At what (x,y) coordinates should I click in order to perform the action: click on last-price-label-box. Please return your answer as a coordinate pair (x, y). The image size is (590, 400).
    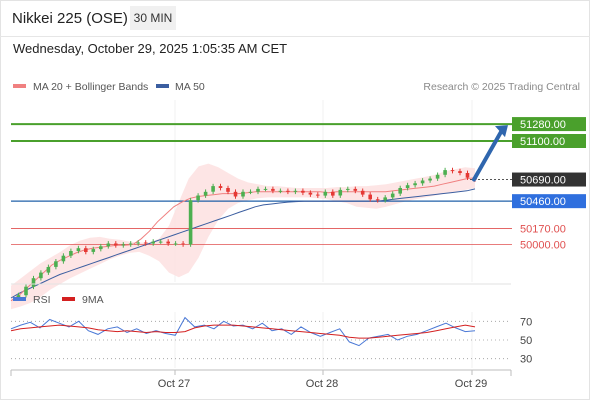
    Looking at the image, I should click on (549, 179).